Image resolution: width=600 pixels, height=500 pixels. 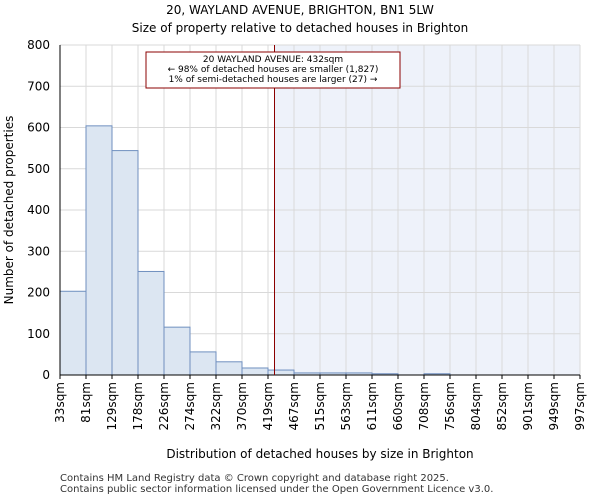 What do you see at coordinates (38, 293) in the screenshot?
I see `y-tick-label: 200` at bounding box center [38, 293].